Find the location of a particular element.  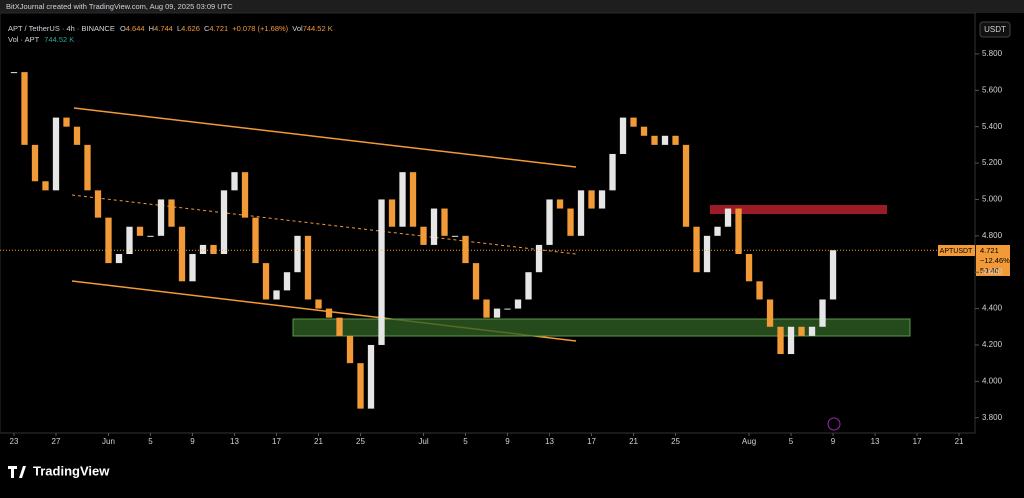

y-tick-label: 5.200 is located at coordinates (992, 162).